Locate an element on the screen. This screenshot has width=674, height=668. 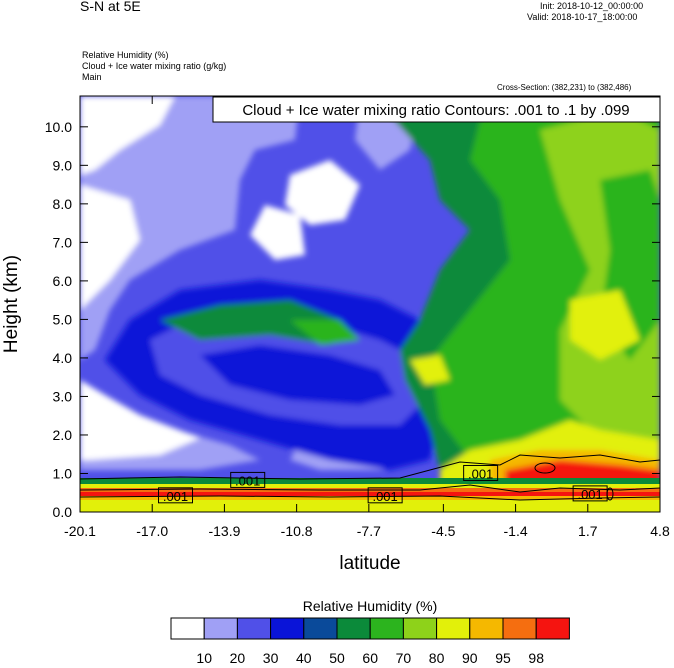
x-tick-label: -20.1 is located at coordinates (80, 531).